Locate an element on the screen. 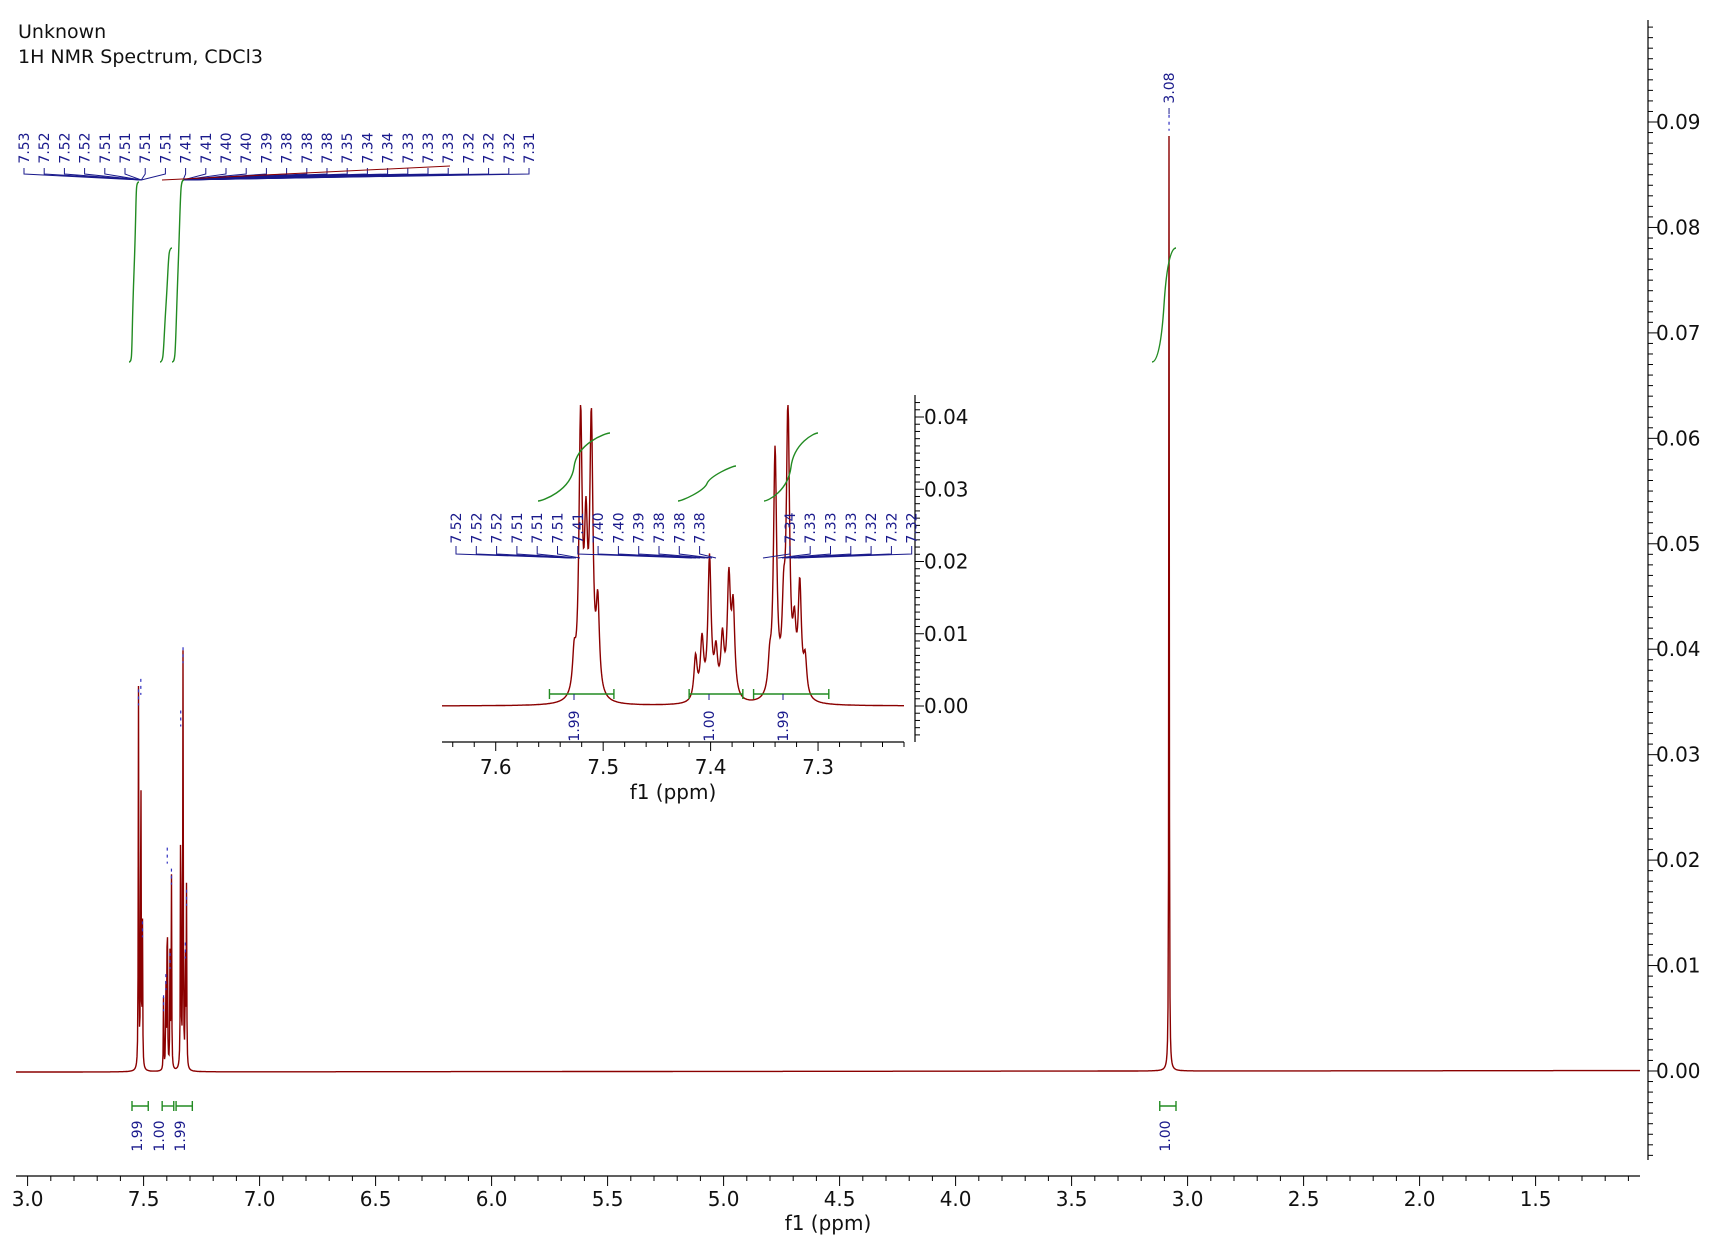  peak-label: 7.34 is located at coordinates (389, 147).